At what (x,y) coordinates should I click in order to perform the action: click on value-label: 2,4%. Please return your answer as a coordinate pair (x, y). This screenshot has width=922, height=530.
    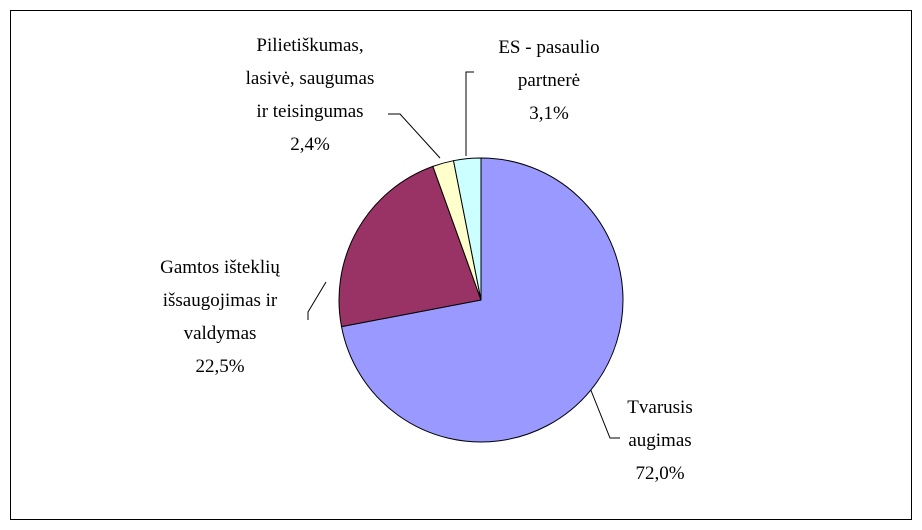
    Looking at the image, I should click on (310, 144).